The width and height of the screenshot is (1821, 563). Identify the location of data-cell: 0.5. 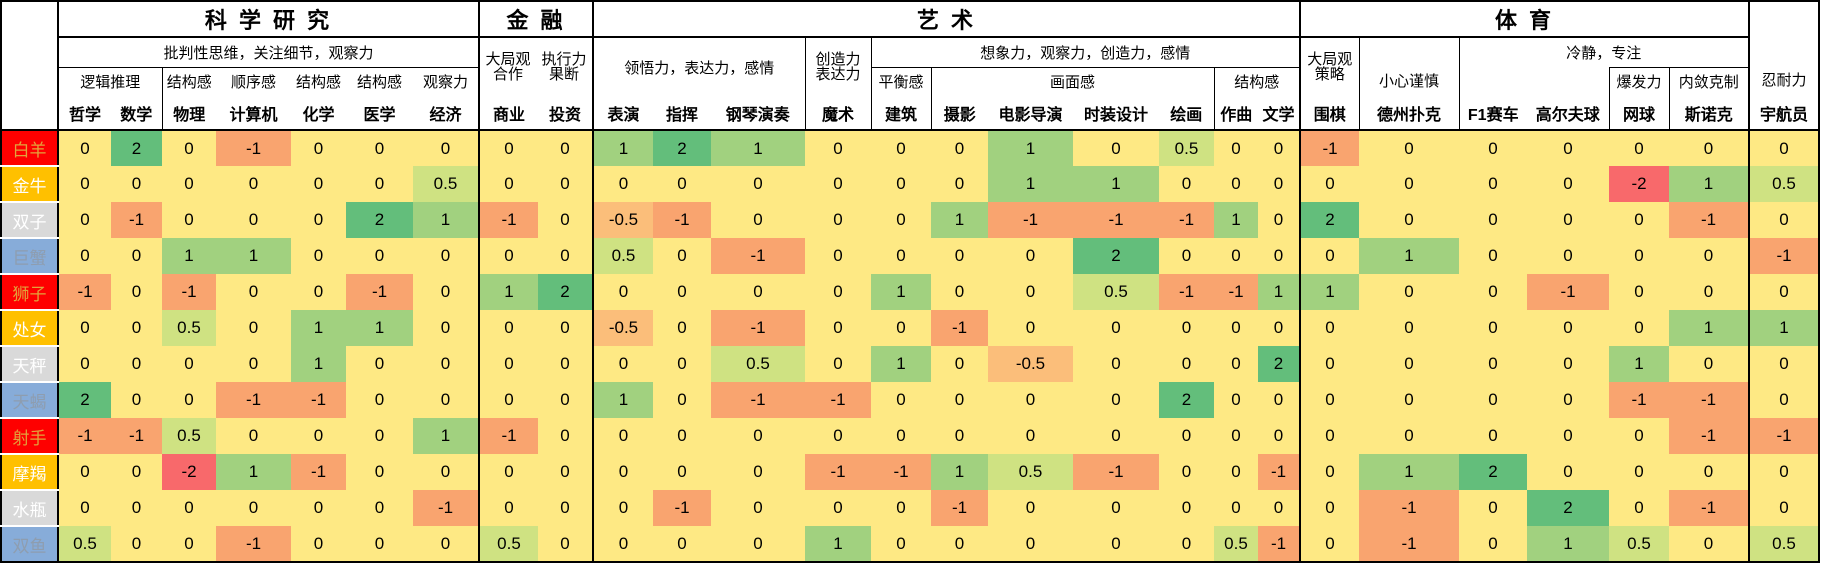
(1639, 544).